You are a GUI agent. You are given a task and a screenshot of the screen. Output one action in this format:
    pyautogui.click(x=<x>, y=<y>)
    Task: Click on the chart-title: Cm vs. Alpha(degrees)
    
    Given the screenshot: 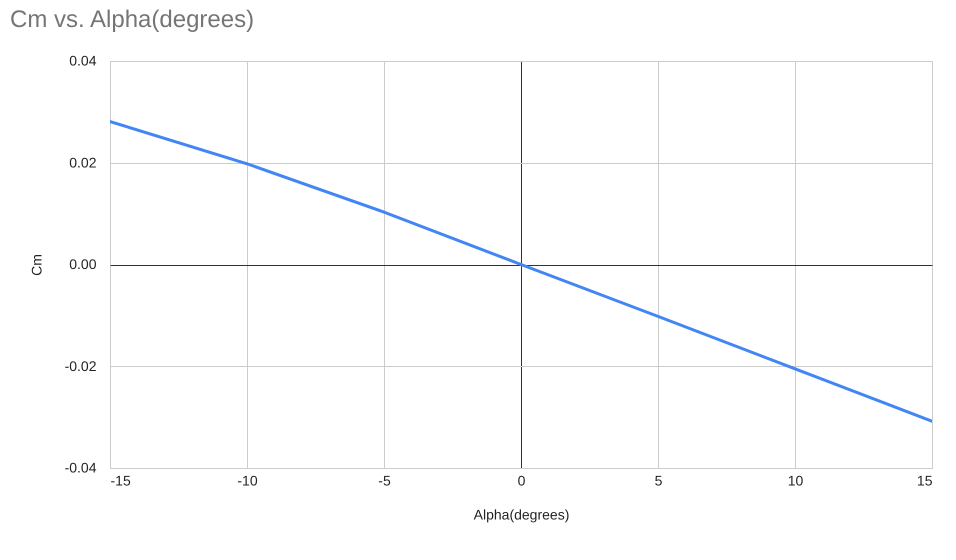 What is the action you would take?
    pyautogui.click(x=132, y=19)
    